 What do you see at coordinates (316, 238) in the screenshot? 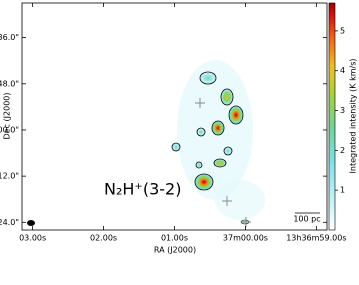
I see `x-tick-label: 13h36m59.00s` at bounding box center [316, 238].